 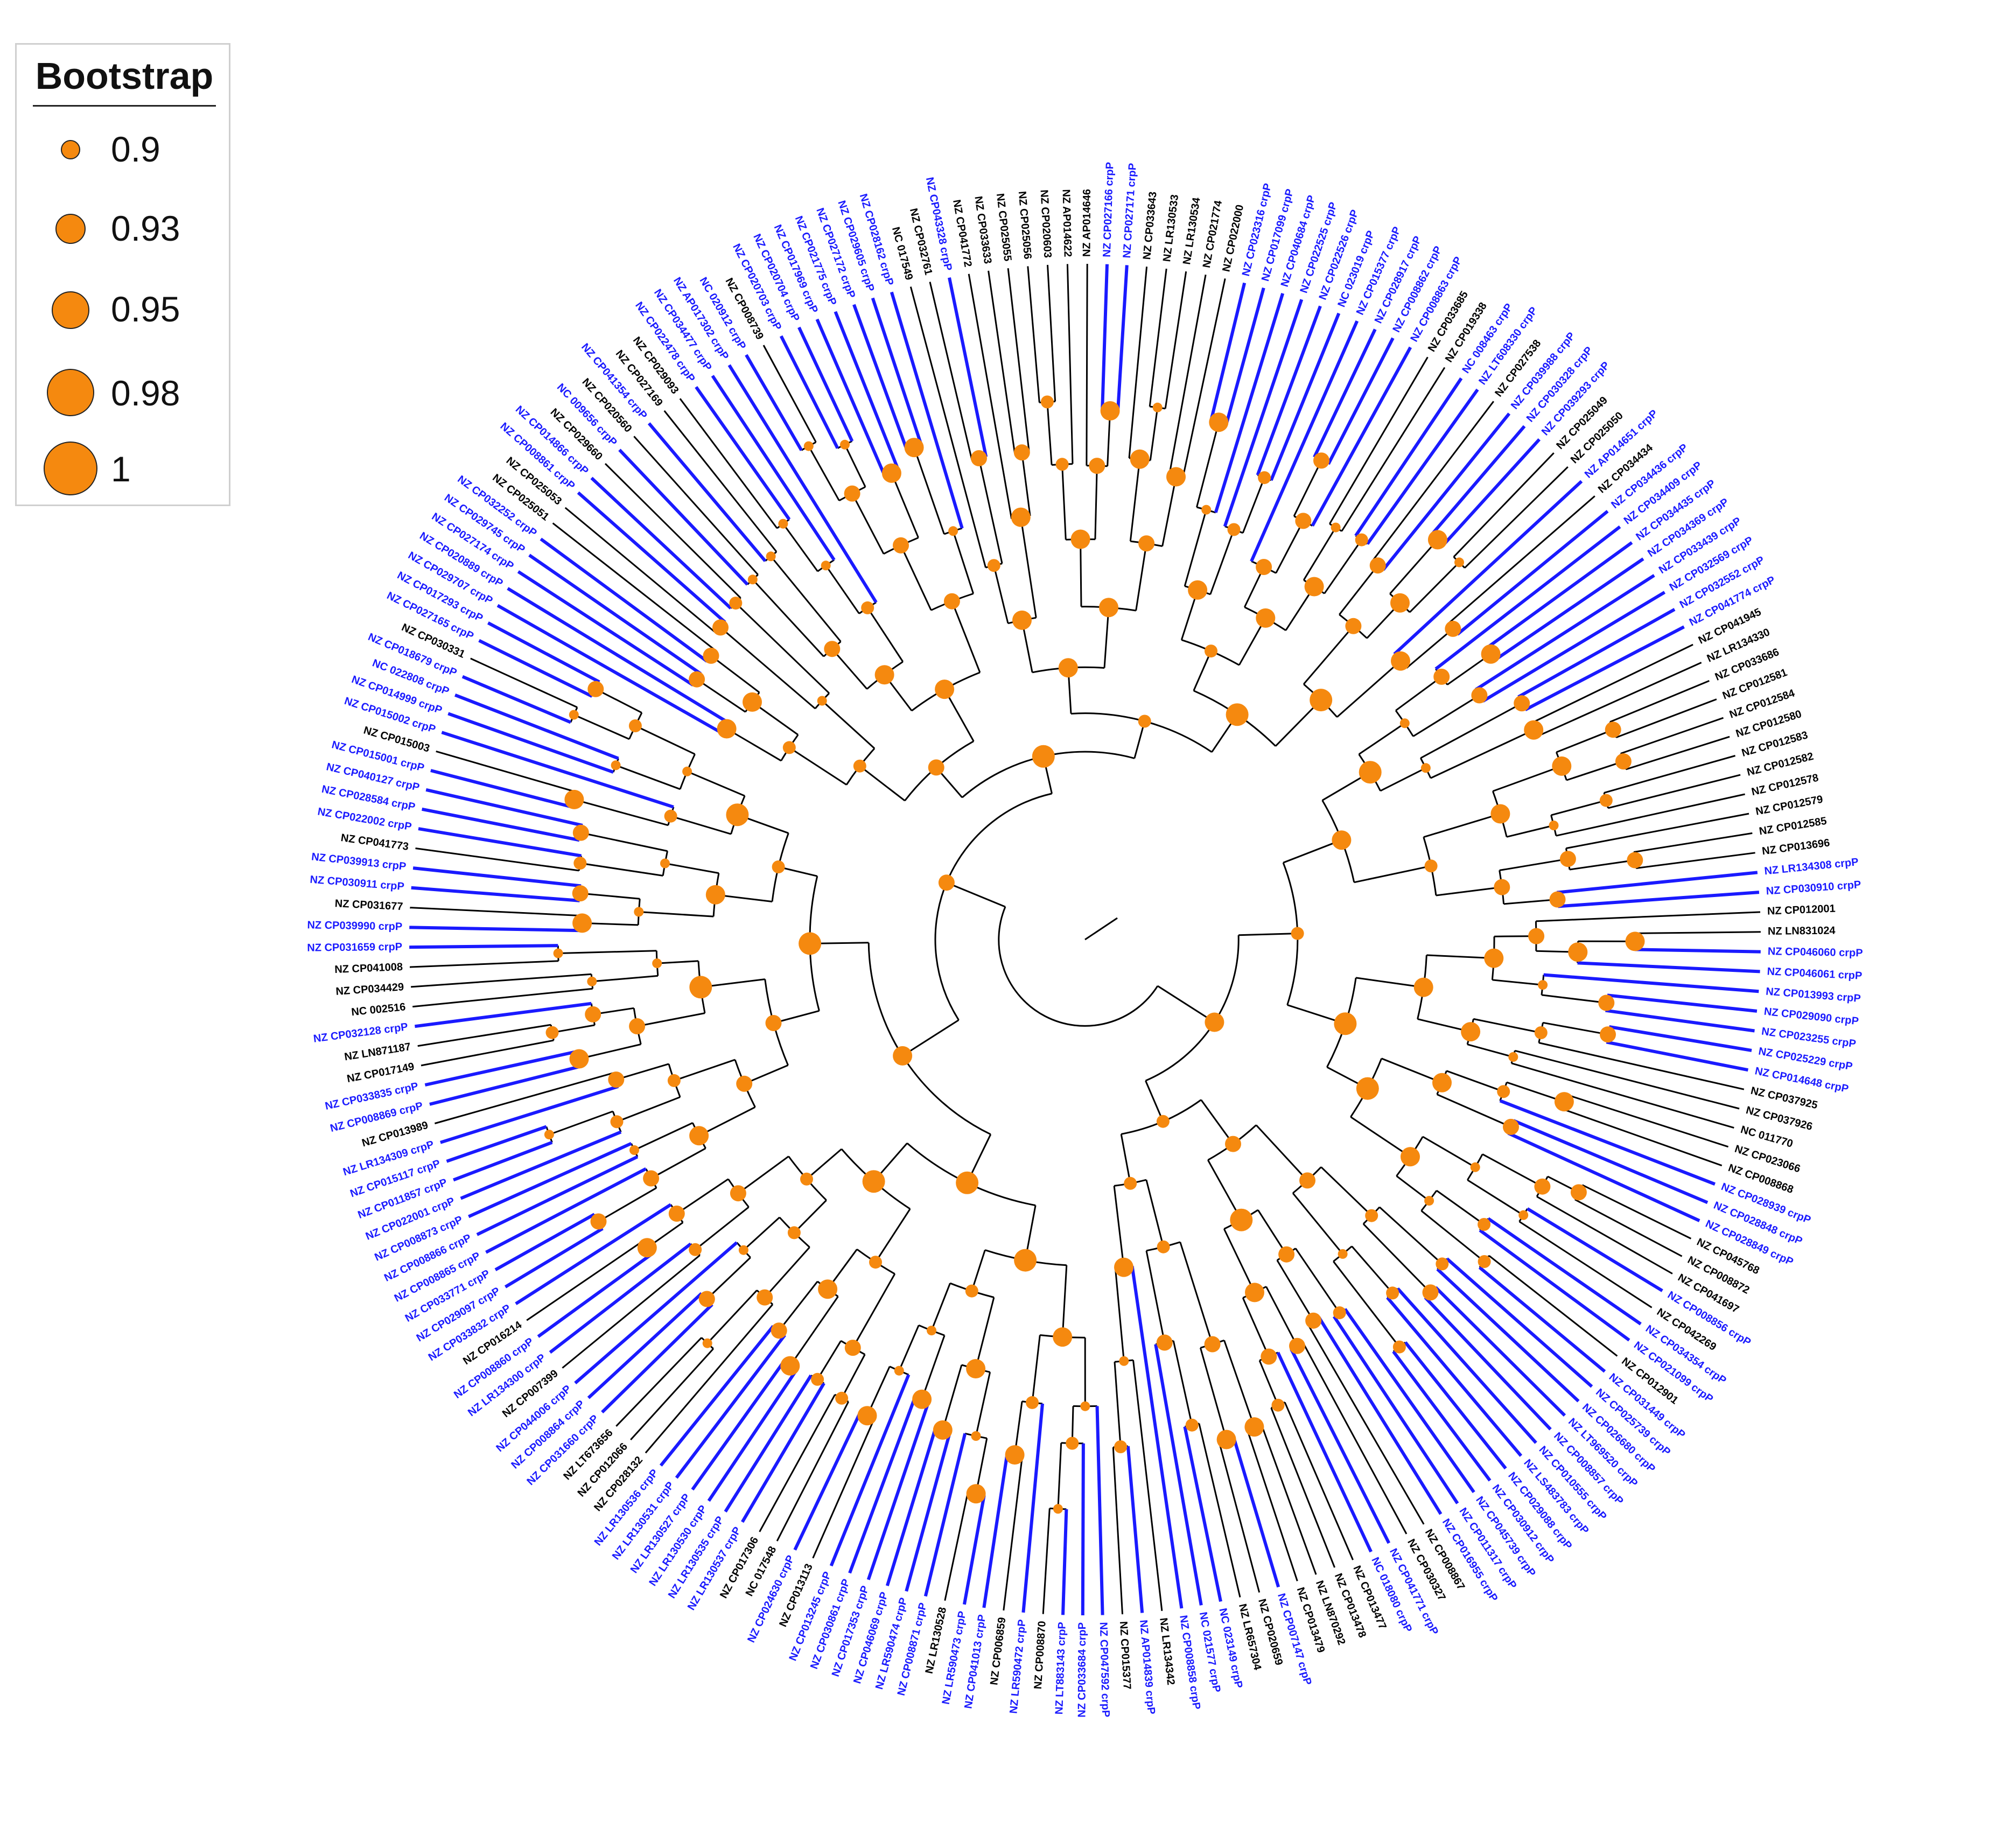 What do you see at coordinates (70, 149) in the screenshot?
I see `bootstrap-dot-icon` at bounding box center [70, 149].